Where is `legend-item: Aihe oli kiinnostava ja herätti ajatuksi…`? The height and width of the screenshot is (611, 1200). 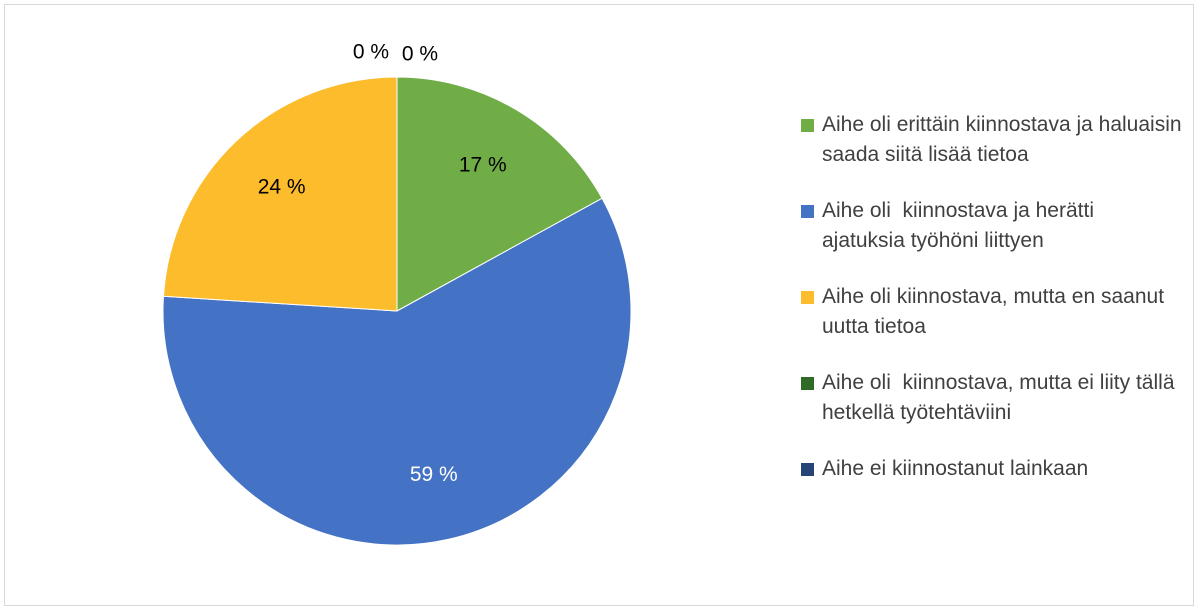 legend-item: Aihe oli kiinnostava ja herätti ajatuksi… is located at coordinates (961, 225).